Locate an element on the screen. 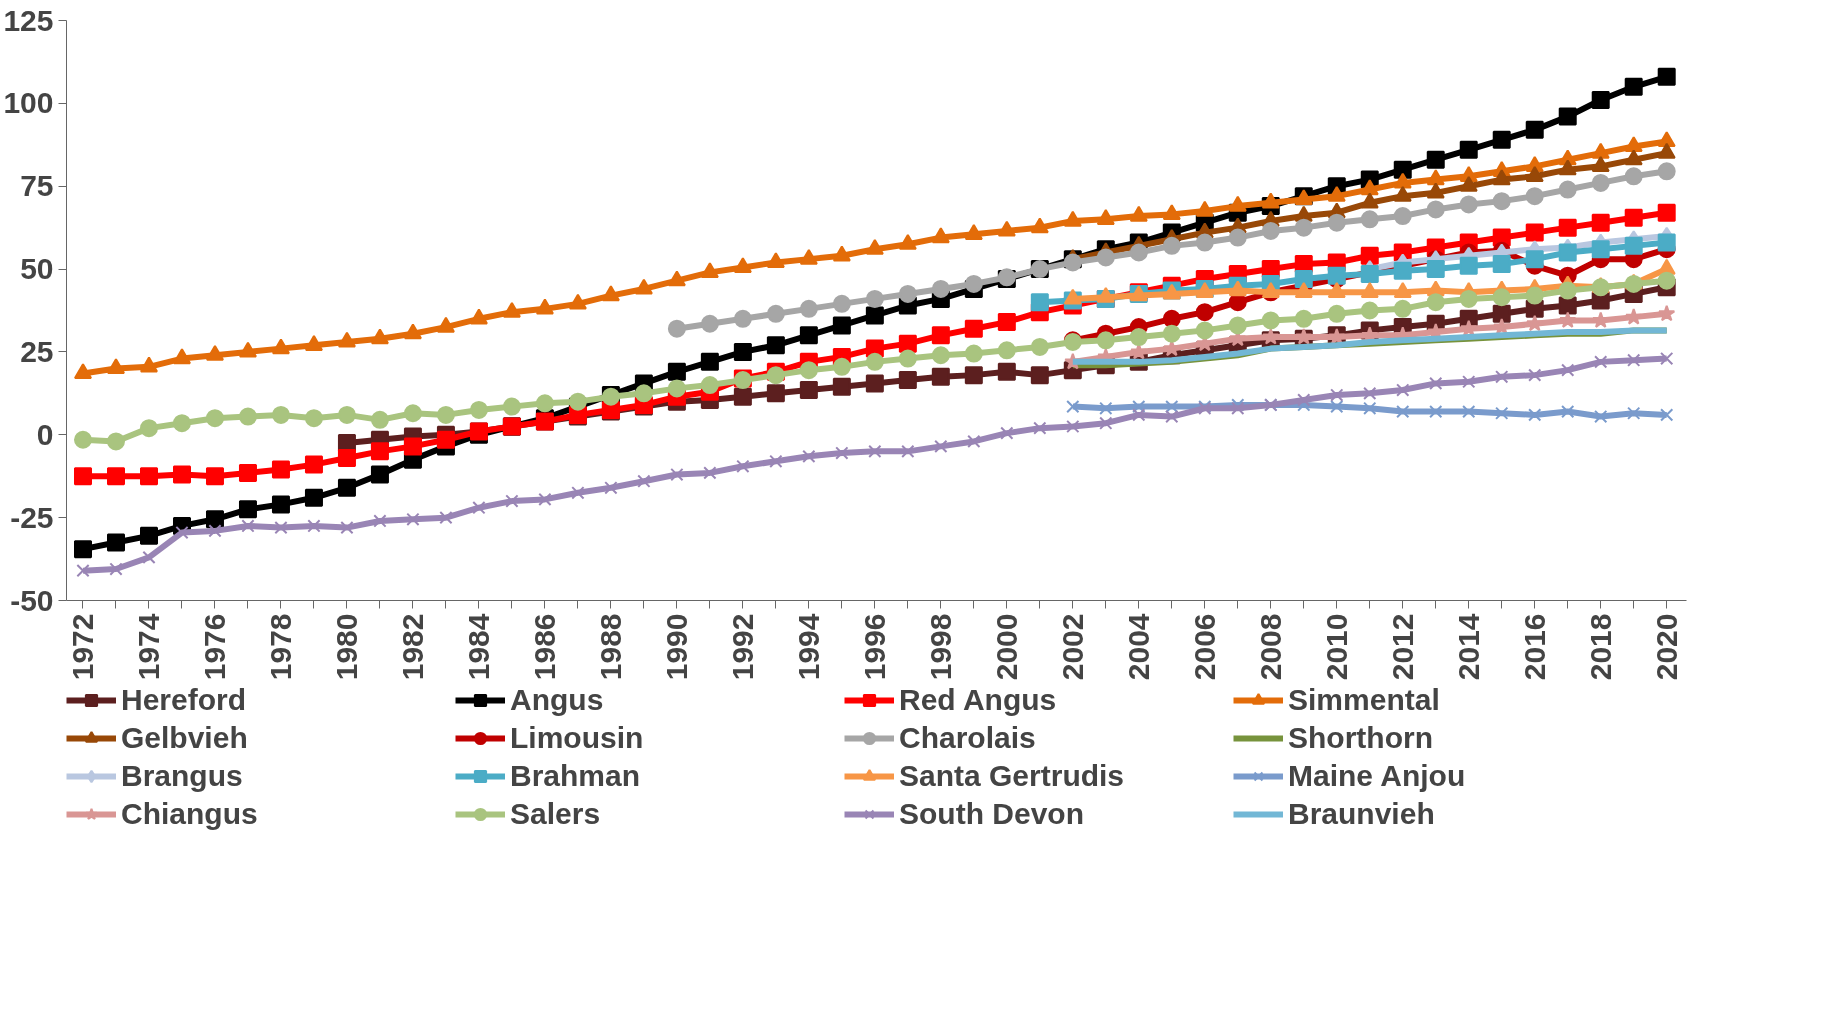 Image resolution: width=1824 pixels, height=1033 pixels. x-tick-label: 1982 is located at coordinates (412, 647).